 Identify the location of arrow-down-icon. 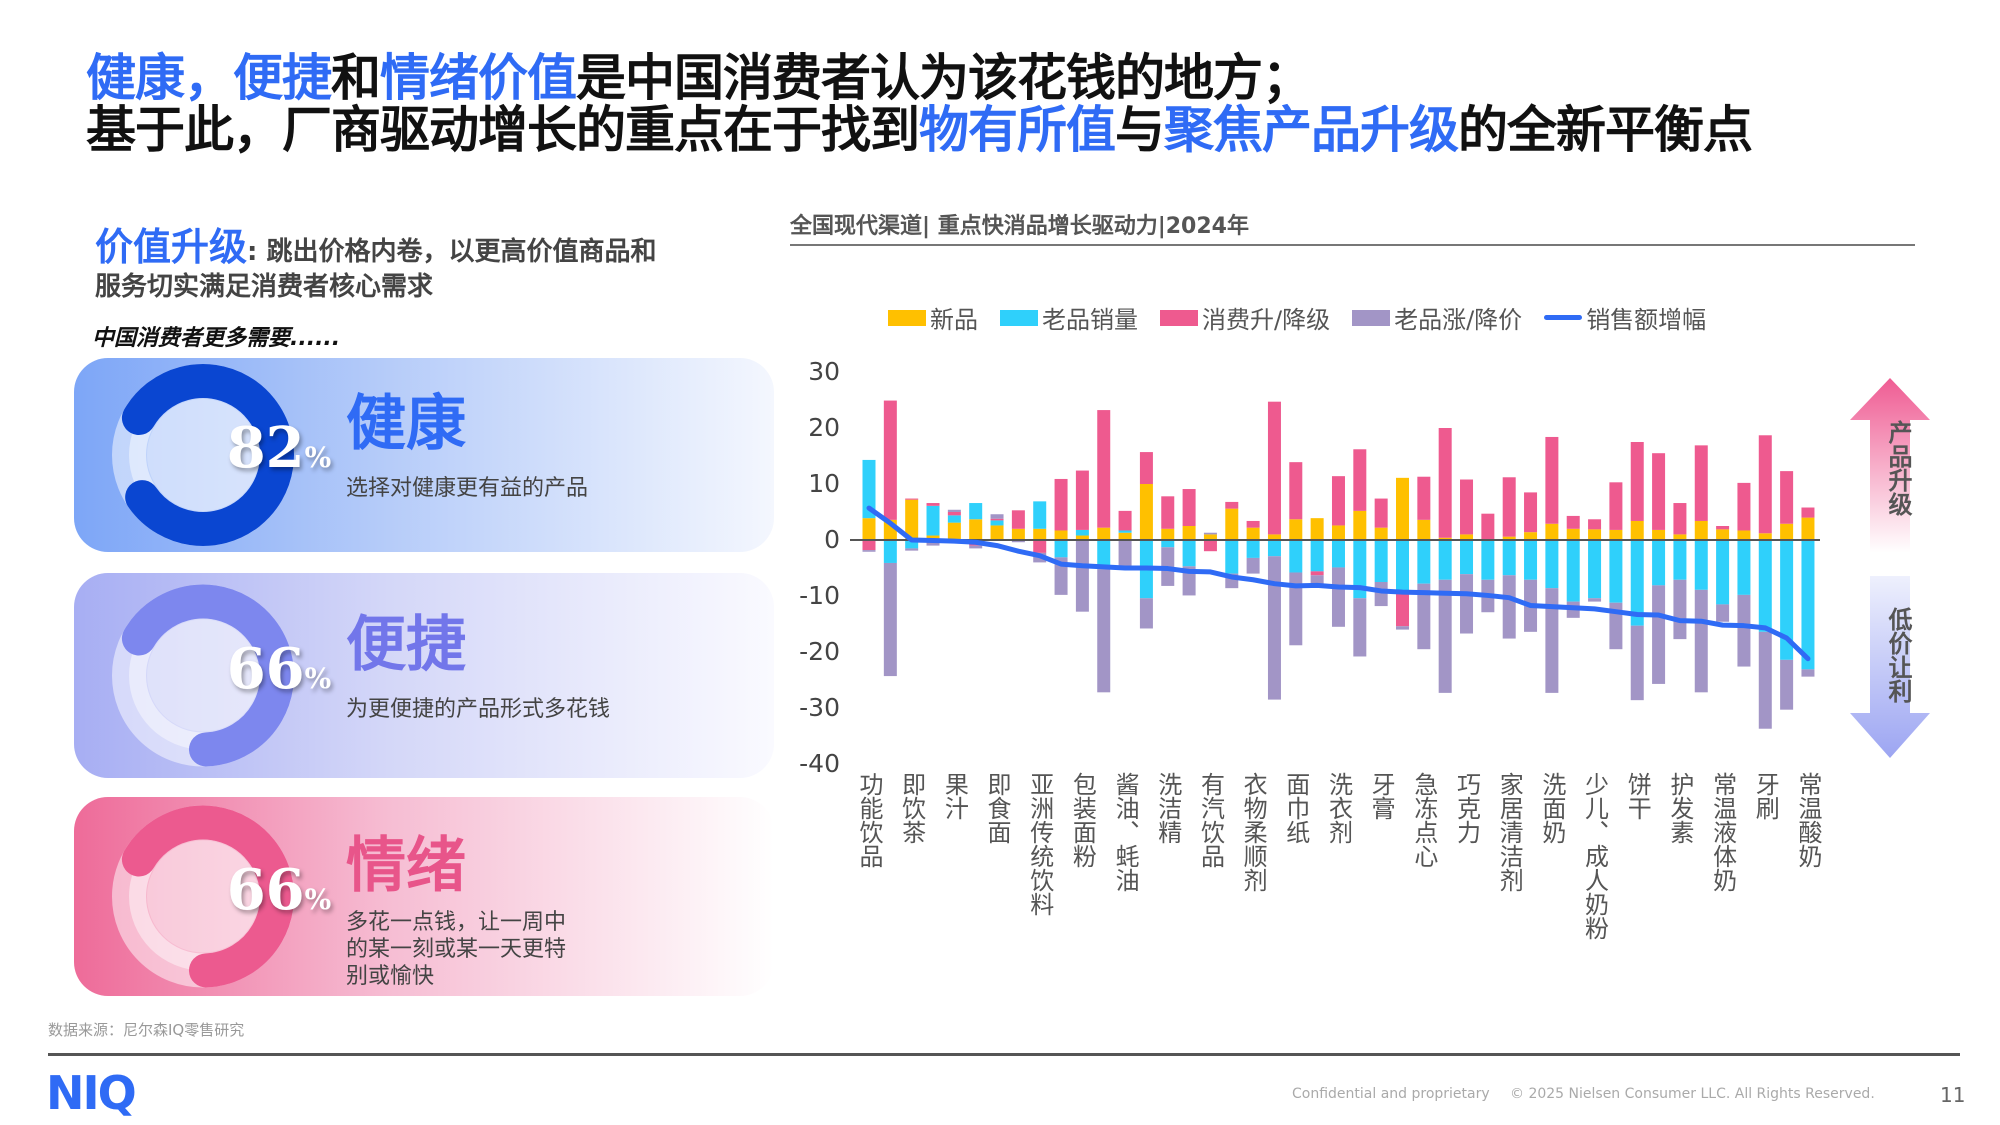
(1890, 667).